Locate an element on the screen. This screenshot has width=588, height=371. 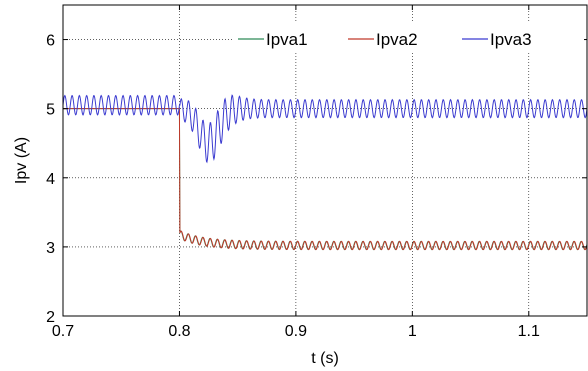
x-tick-label: 1.1 is located at coordinates (529, 331).